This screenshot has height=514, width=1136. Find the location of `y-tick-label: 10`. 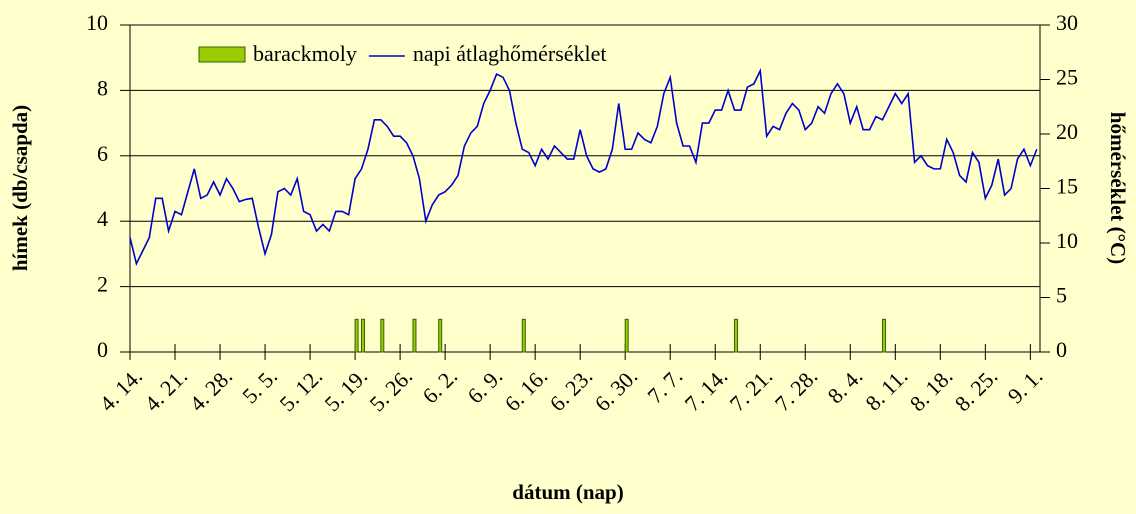

y-tick-label: 10 is located at coordinates (97, 22).